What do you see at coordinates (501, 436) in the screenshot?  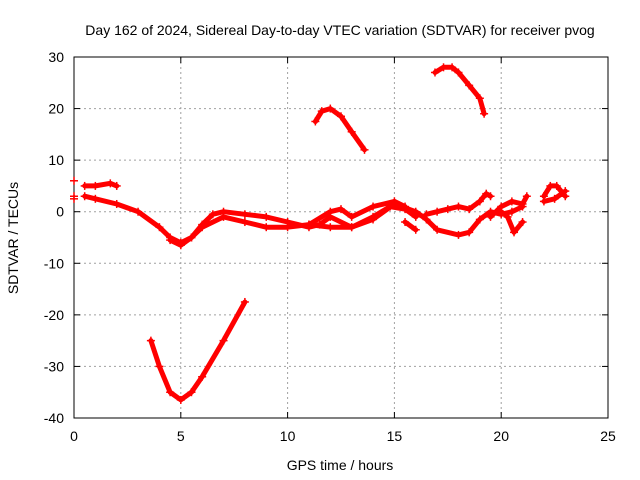 I see `x-tick-label: 20` at bounding box center [501, 436].